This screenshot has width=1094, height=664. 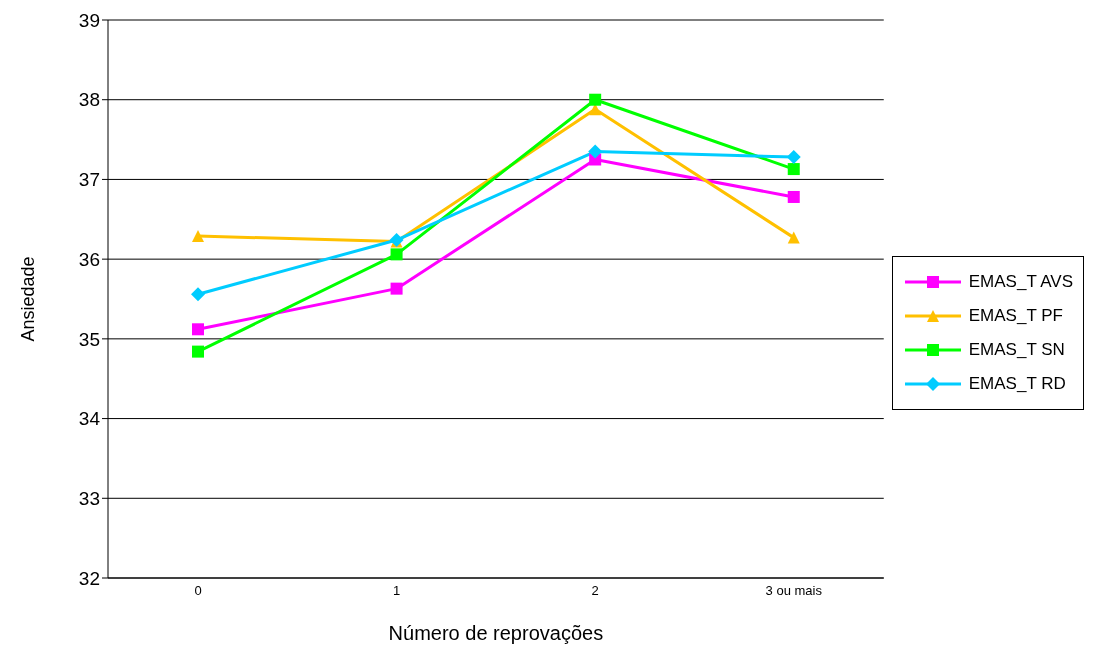 What do you see at coordinates (89, 20) in the screenshot?
I see `y-tick-label: 39` at bounding box center [89, 20].